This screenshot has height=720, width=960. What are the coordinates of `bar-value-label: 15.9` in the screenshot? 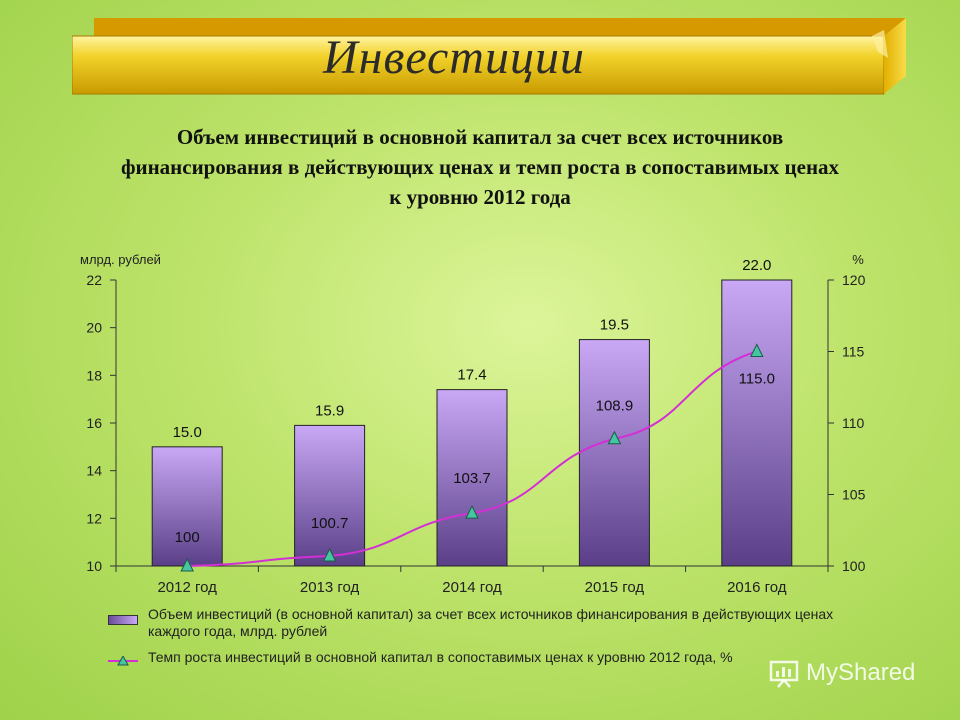 It's located at (329, 410).